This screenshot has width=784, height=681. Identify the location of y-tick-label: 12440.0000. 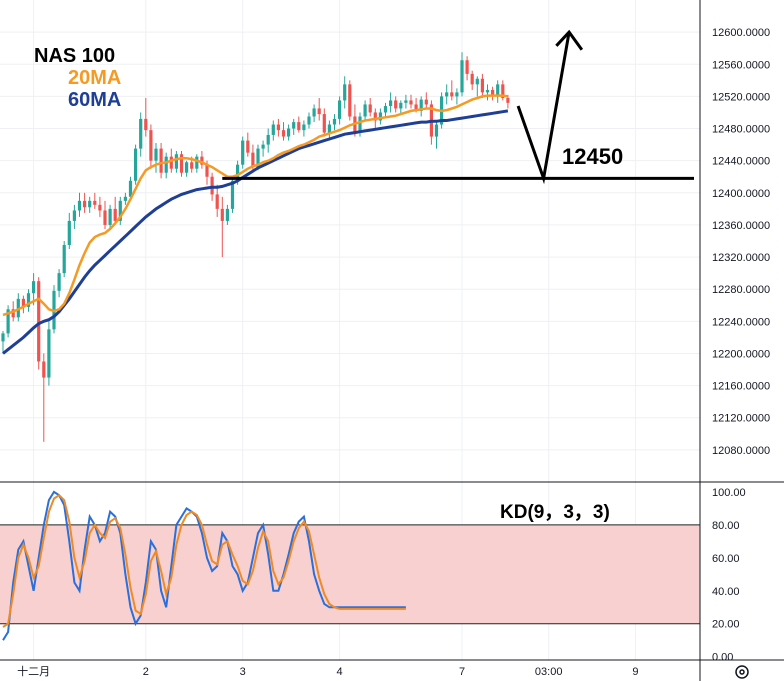
(741, 162).